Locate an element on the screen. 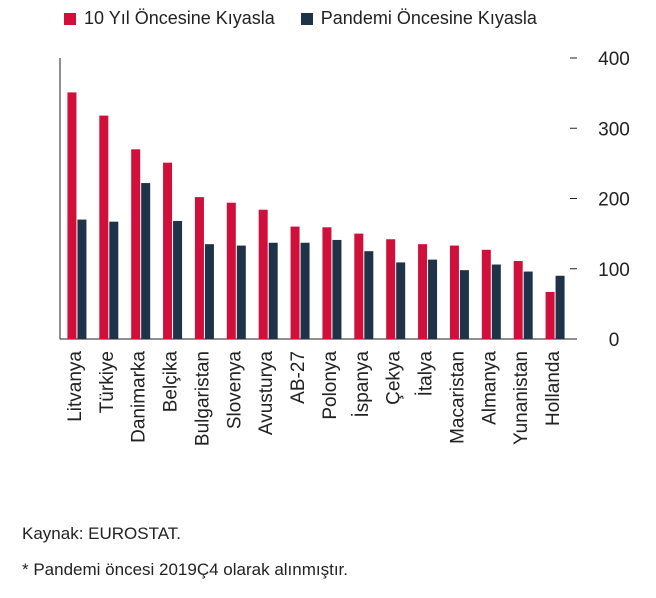  source-note: Kaynak: EUROSTAT. is located at coordinates (102, 533).